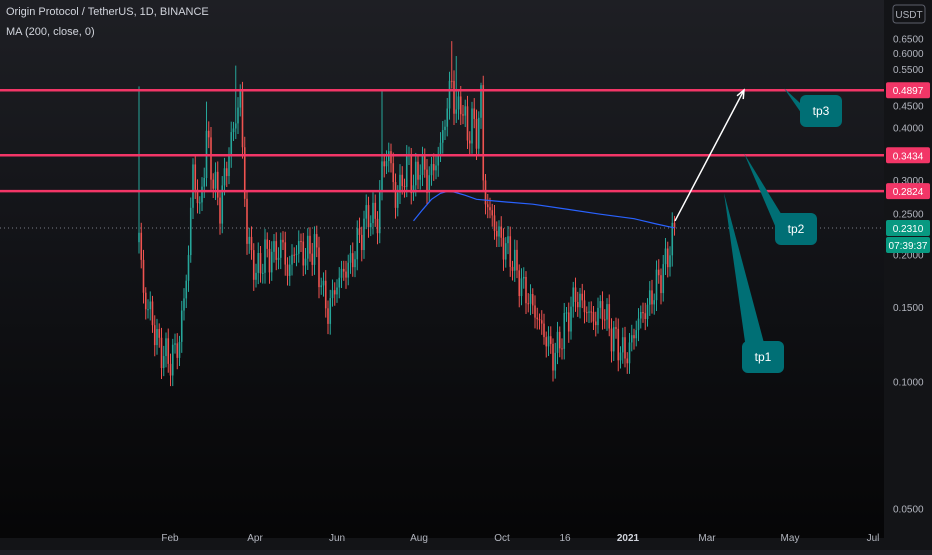 The height and width of the screenshot is (555, 932). I want to click on projection-arrow, so click(709, 155).